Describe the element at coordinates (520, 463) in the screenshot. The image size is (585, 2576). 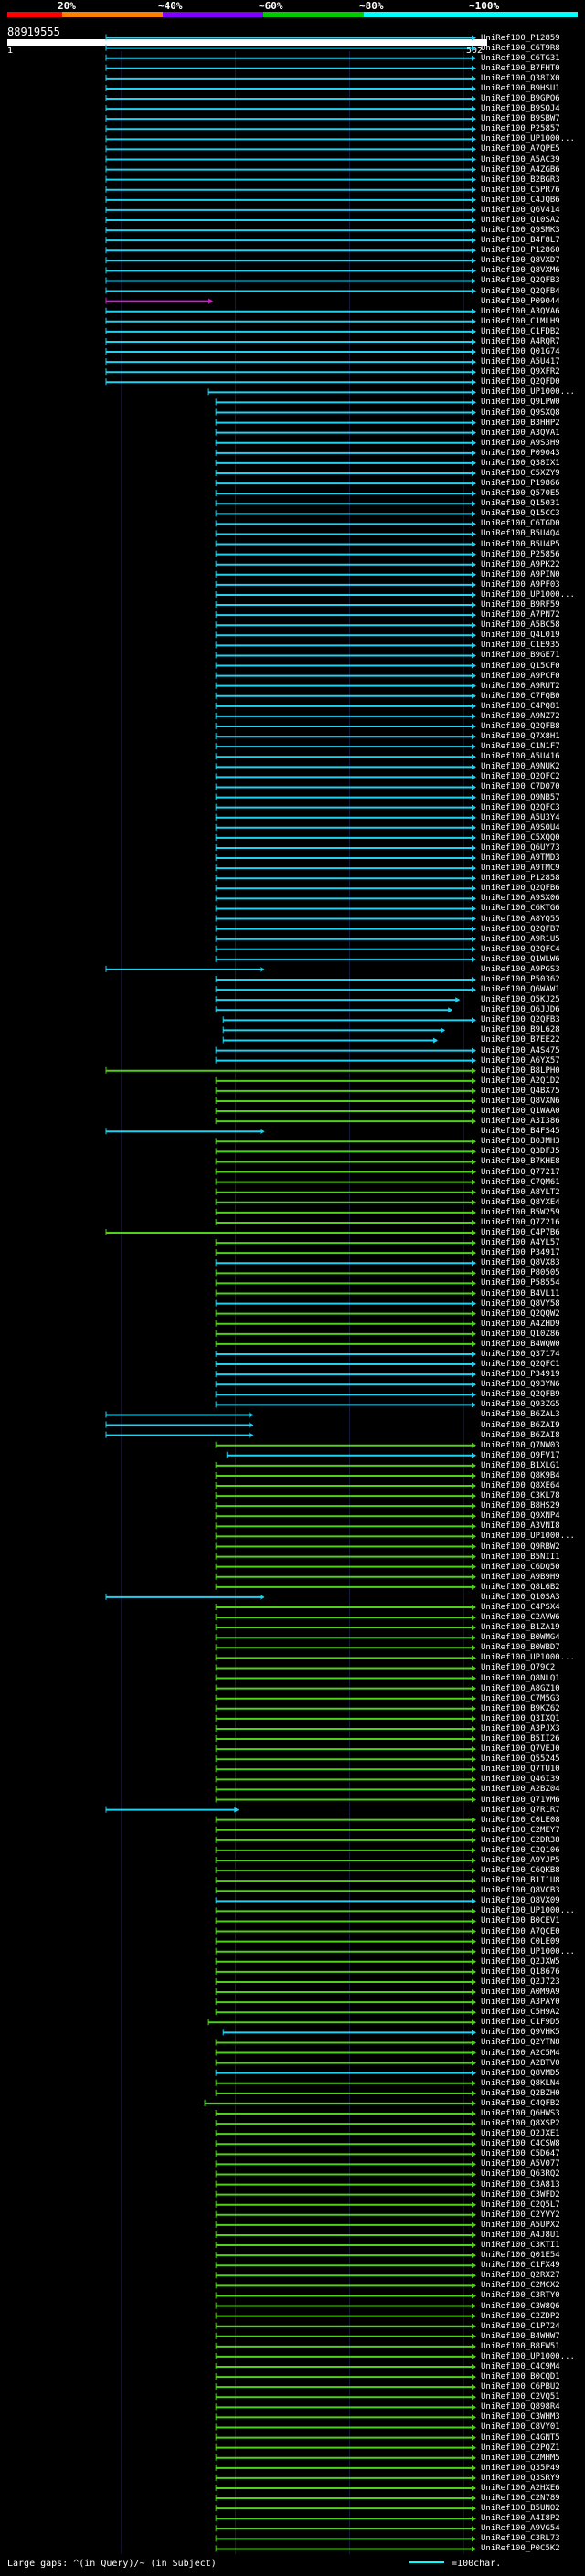
I see `hit-label: UniRef100_Q38IX1` at that location.